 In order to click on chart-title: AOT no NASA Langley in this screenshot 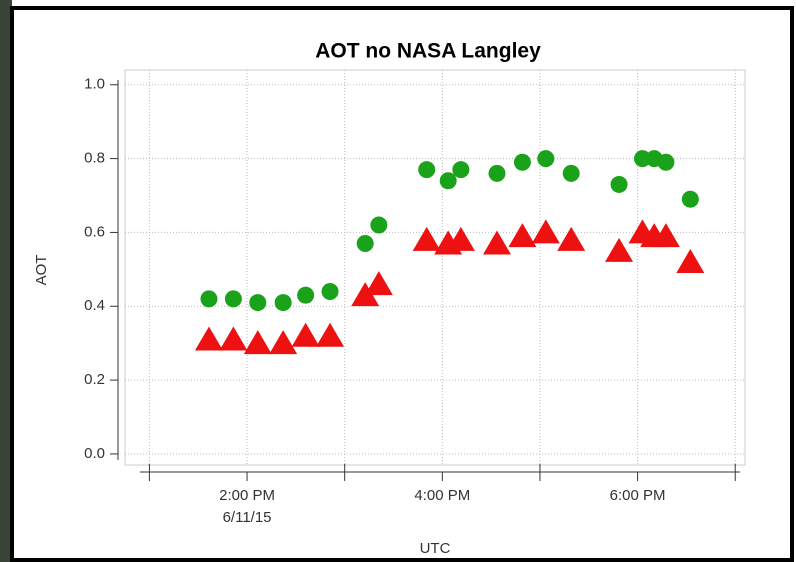, I will do `click(428, 51)`.